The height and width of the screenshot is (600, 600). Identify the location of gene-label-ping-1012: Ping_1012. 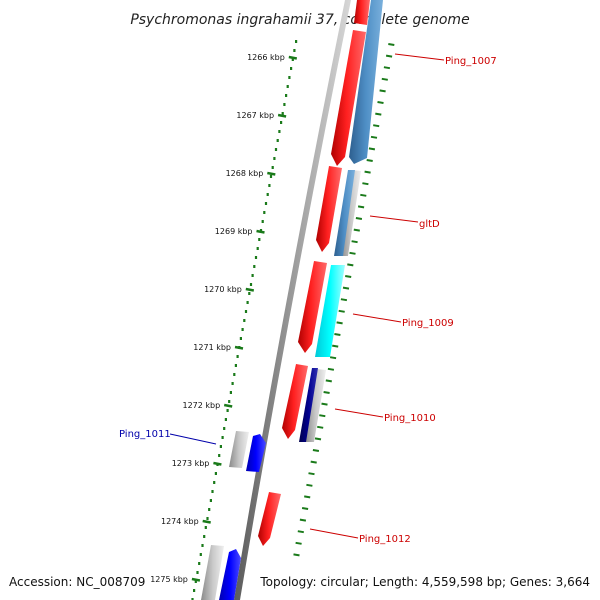
(385, 539).